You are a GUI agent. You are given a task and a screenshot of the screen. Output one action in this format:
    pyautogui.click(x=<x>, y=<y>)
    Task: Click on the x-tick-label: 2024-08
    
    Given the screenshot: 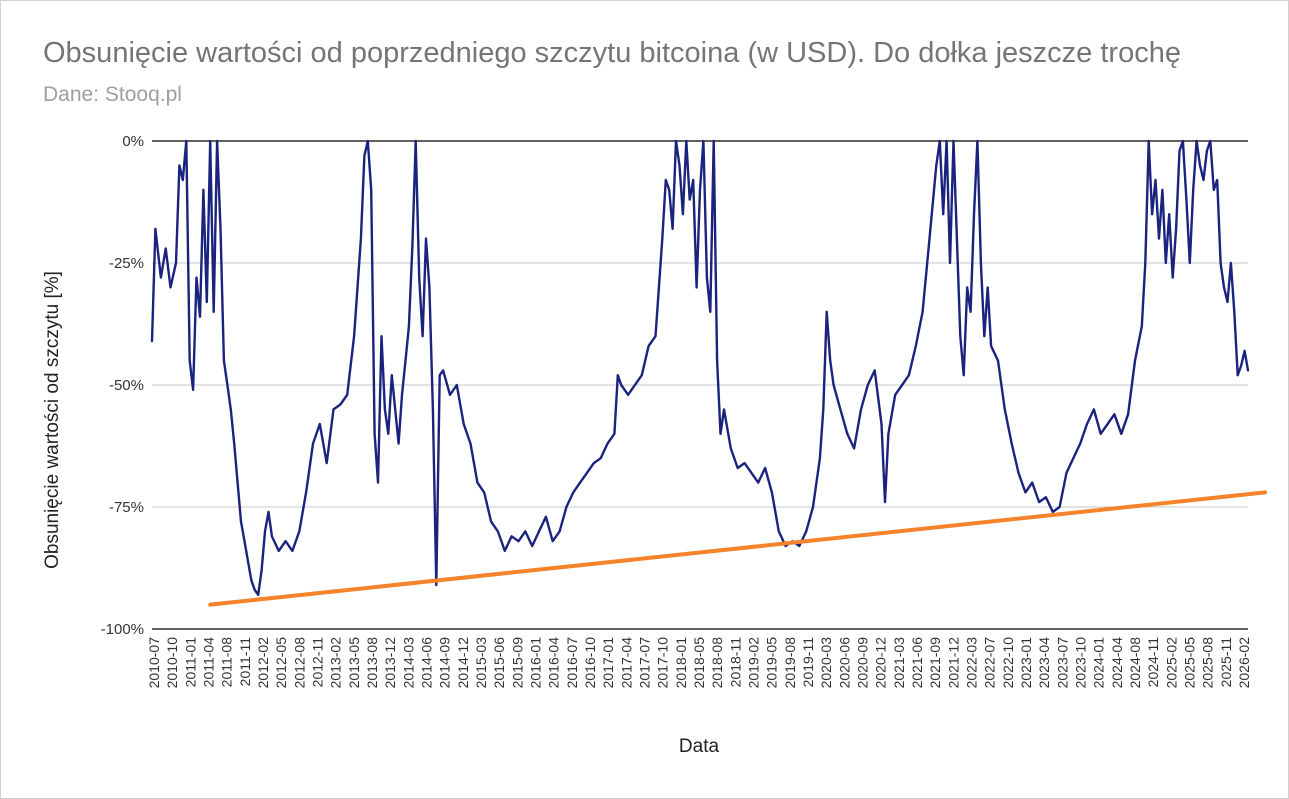 What is the action you would take?
    pyautogui.click(x=1135, y=663)
    